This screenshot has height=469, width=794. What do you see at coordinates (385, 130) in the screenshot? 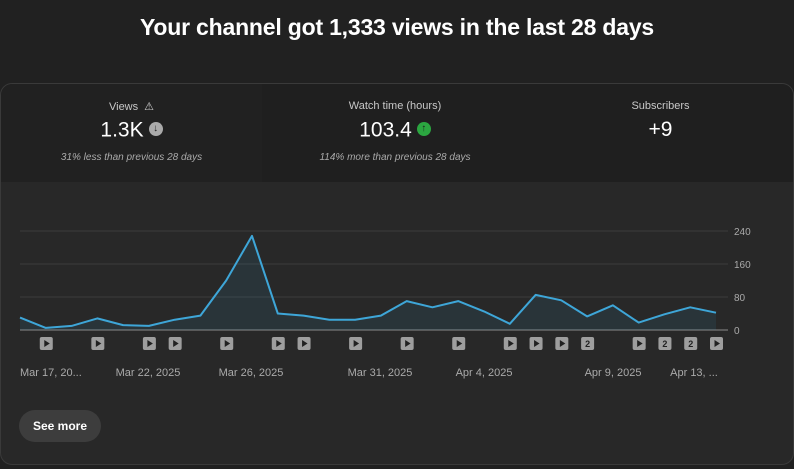
I see `watch-time-value: 103.4` at bounding box center [385, 130].